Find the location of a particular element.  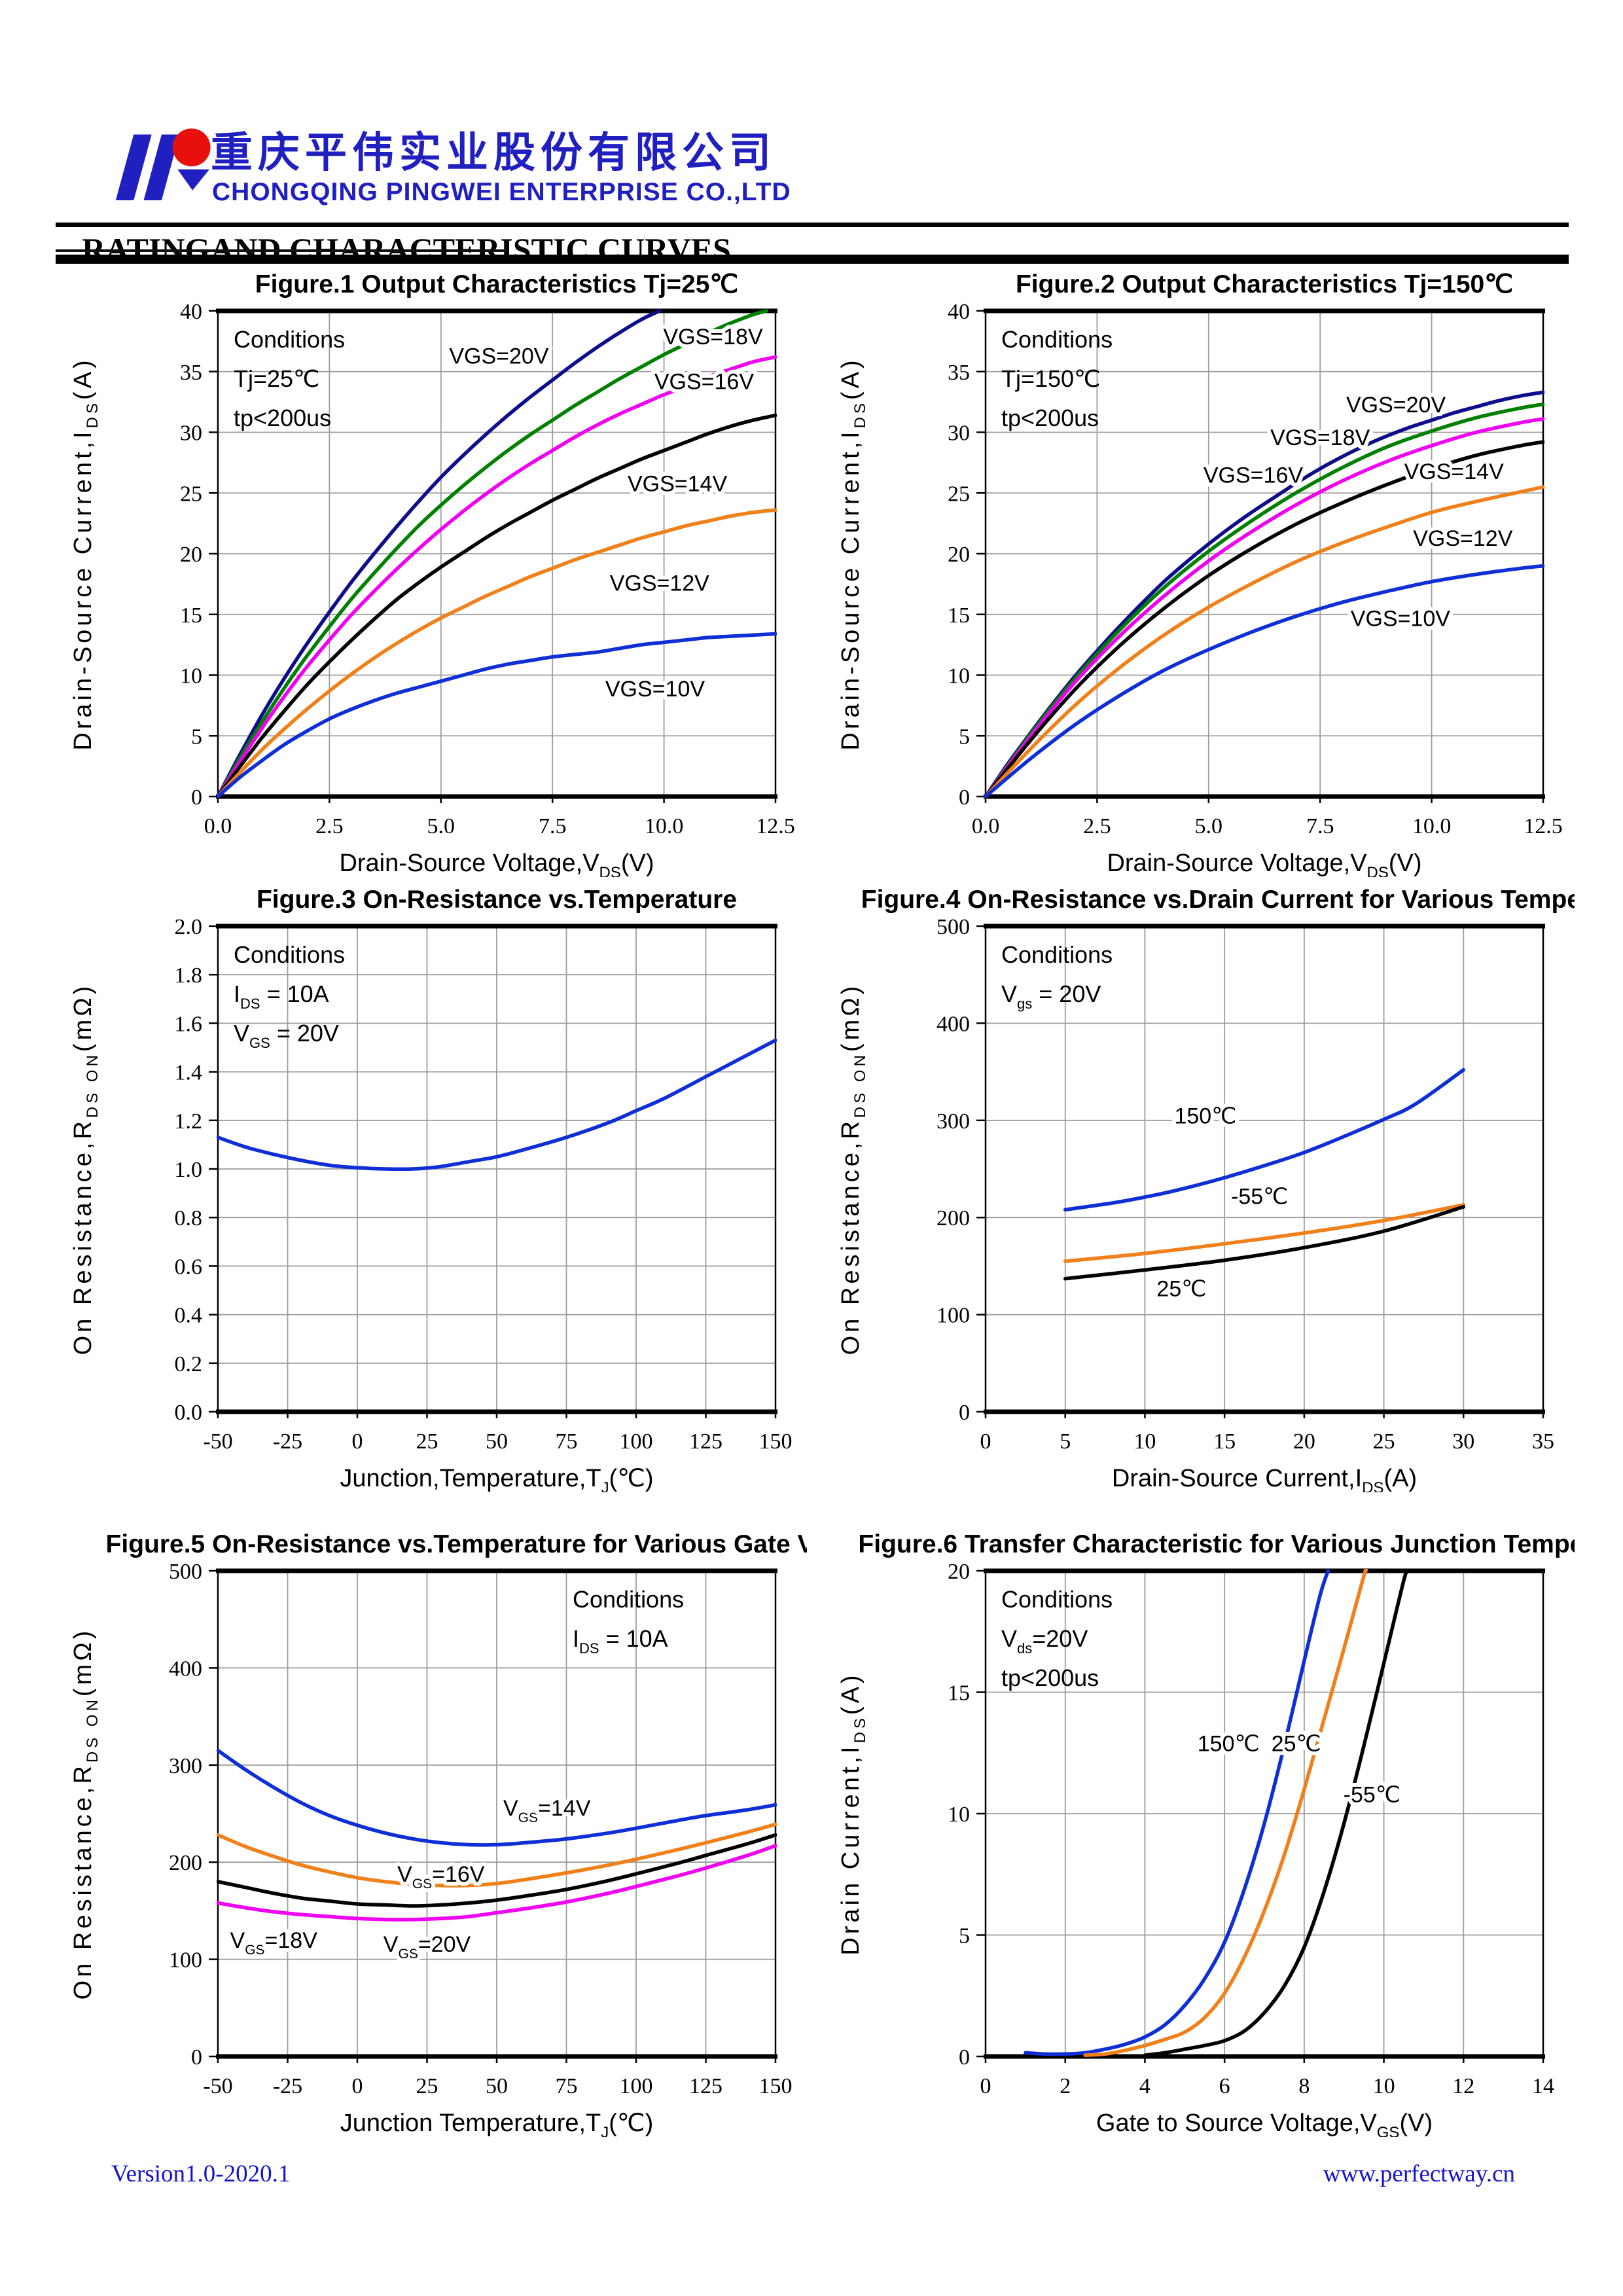

footer-version: Version1.0-2020.1 is located at coordinates (201, 2174).